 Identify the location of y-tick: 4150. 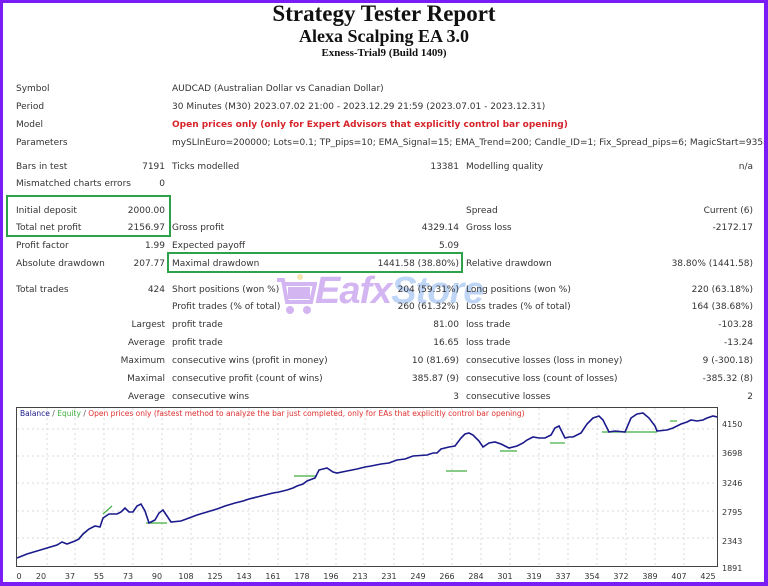
(732, 424).